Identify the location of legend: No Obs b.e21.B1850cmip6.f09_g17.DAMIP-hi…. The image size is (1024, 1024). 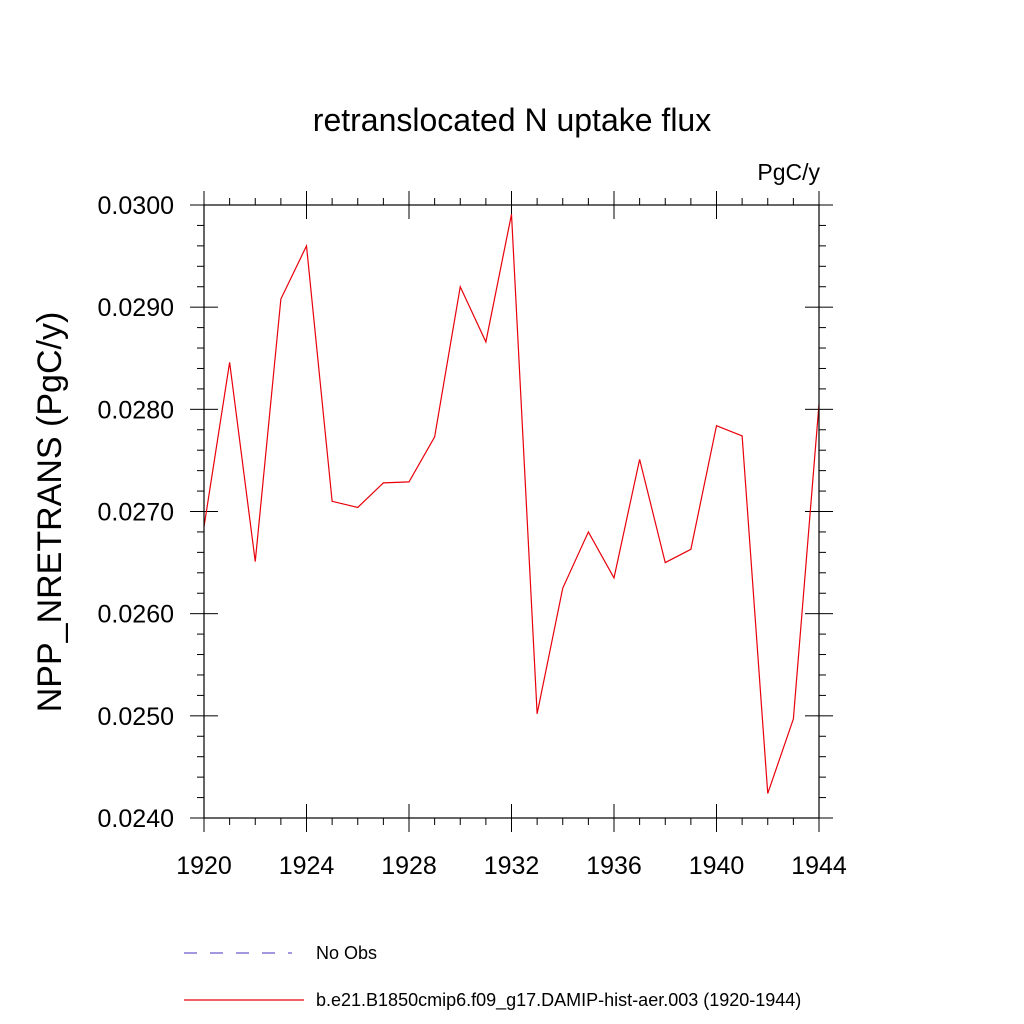
(492, 977).